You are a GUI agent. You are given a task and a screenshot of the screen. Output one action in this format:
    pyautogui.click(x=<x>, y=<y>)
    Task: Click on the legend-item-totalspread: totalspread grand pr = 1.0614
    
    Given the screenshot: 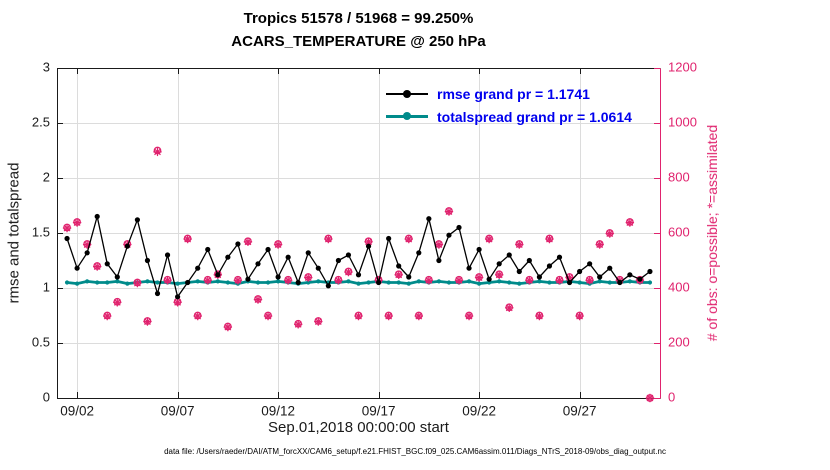 What is the action you would take?
    pyautogui.click(x=509, y=116)
    